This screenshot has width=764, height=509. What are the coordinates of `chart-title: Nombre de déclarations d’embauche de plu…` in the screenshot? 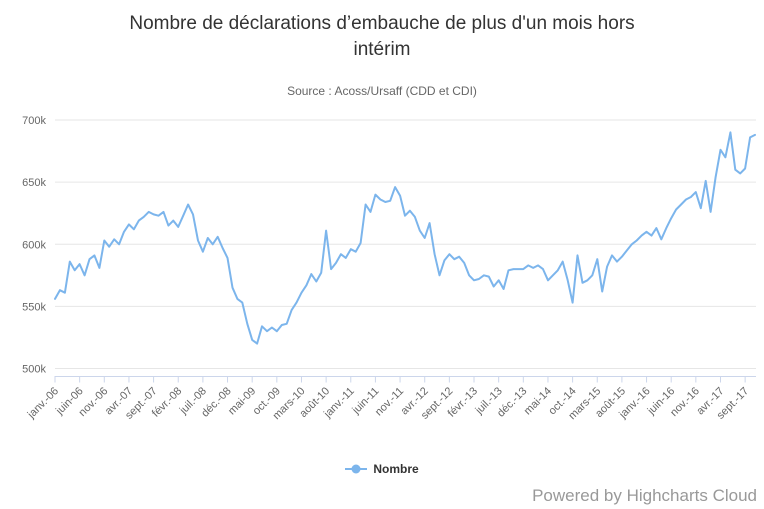 It's located at (382, 36).